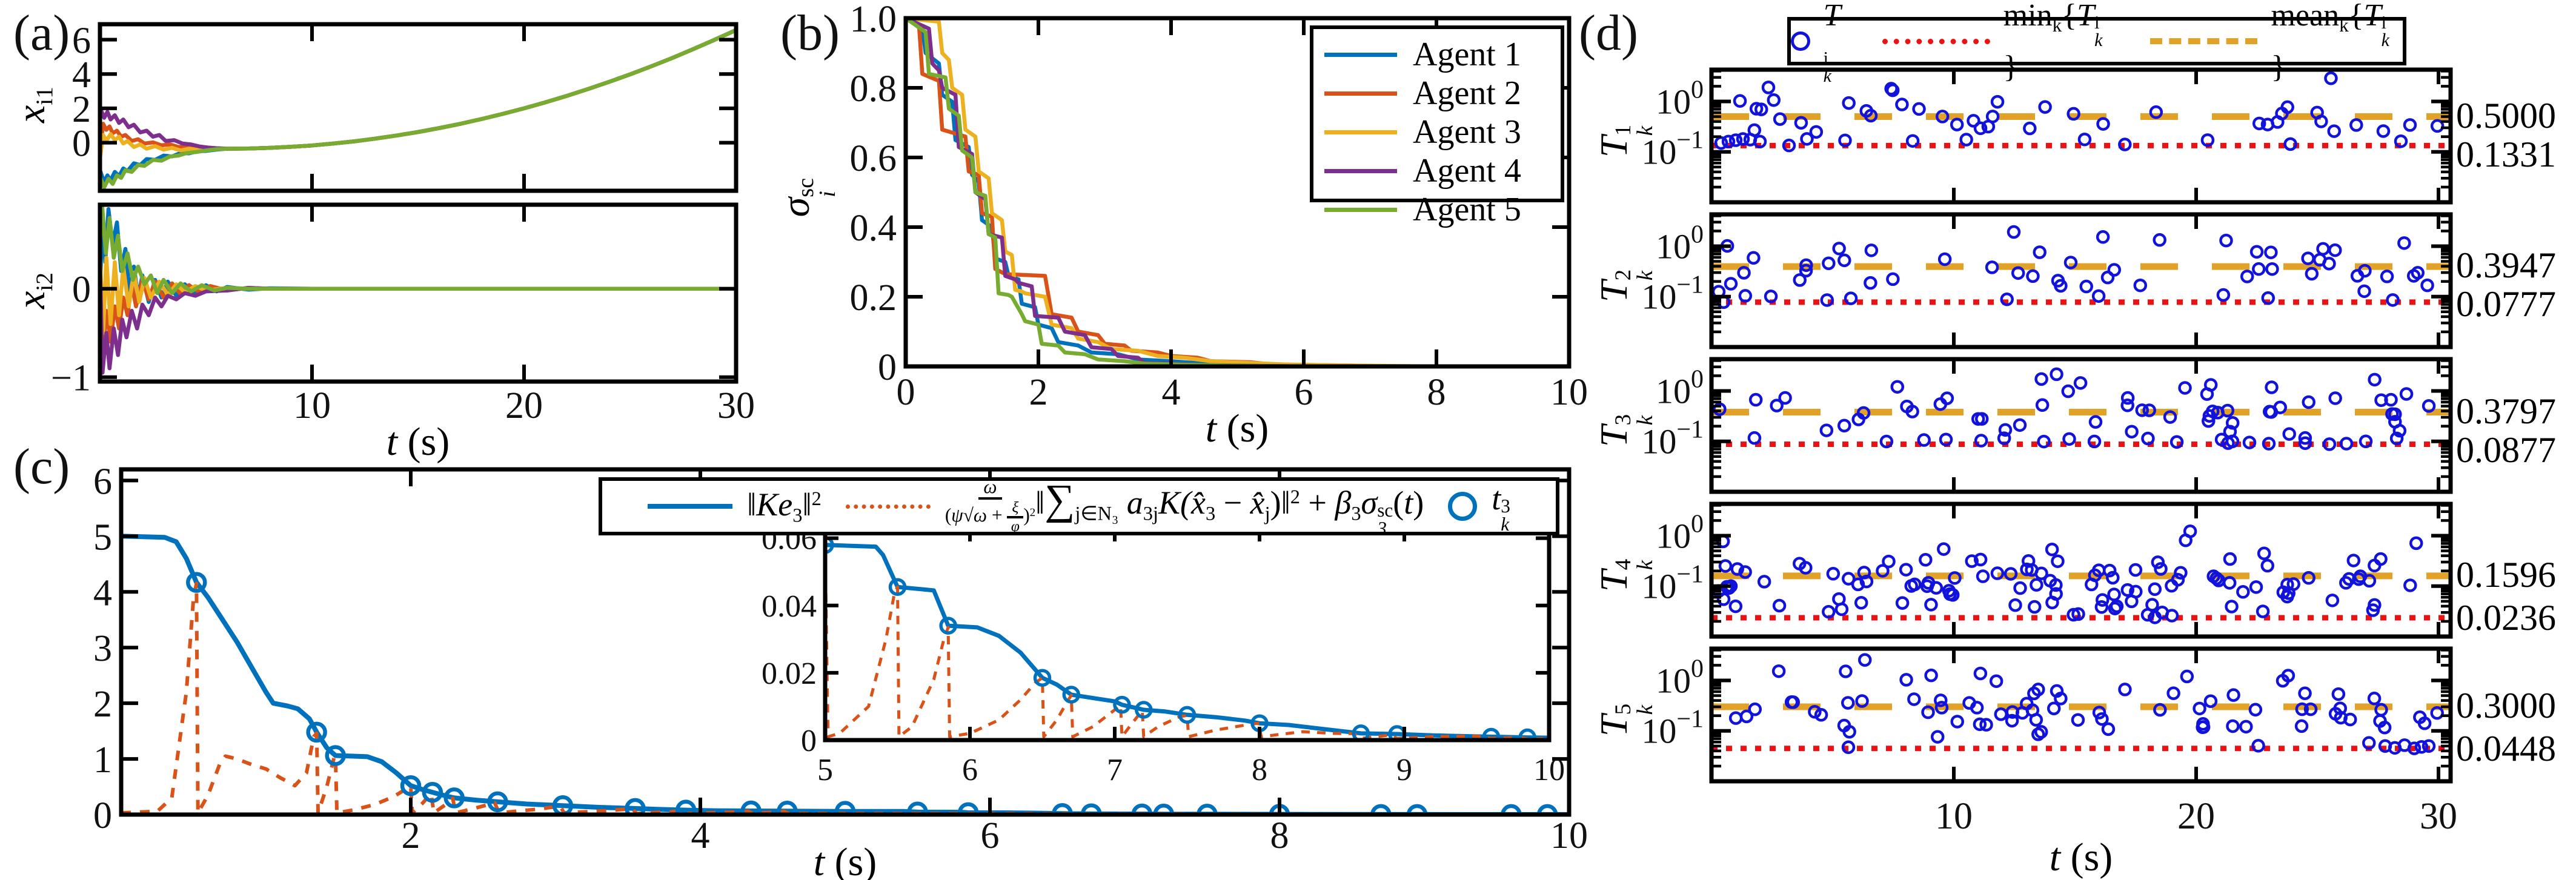 This screenshot has height=880, width=2576. What do you see at coordinates (1467, 93) in the screenshot?
I see `legend-item-label: Agent 2` at bounding box center [1467, 93].